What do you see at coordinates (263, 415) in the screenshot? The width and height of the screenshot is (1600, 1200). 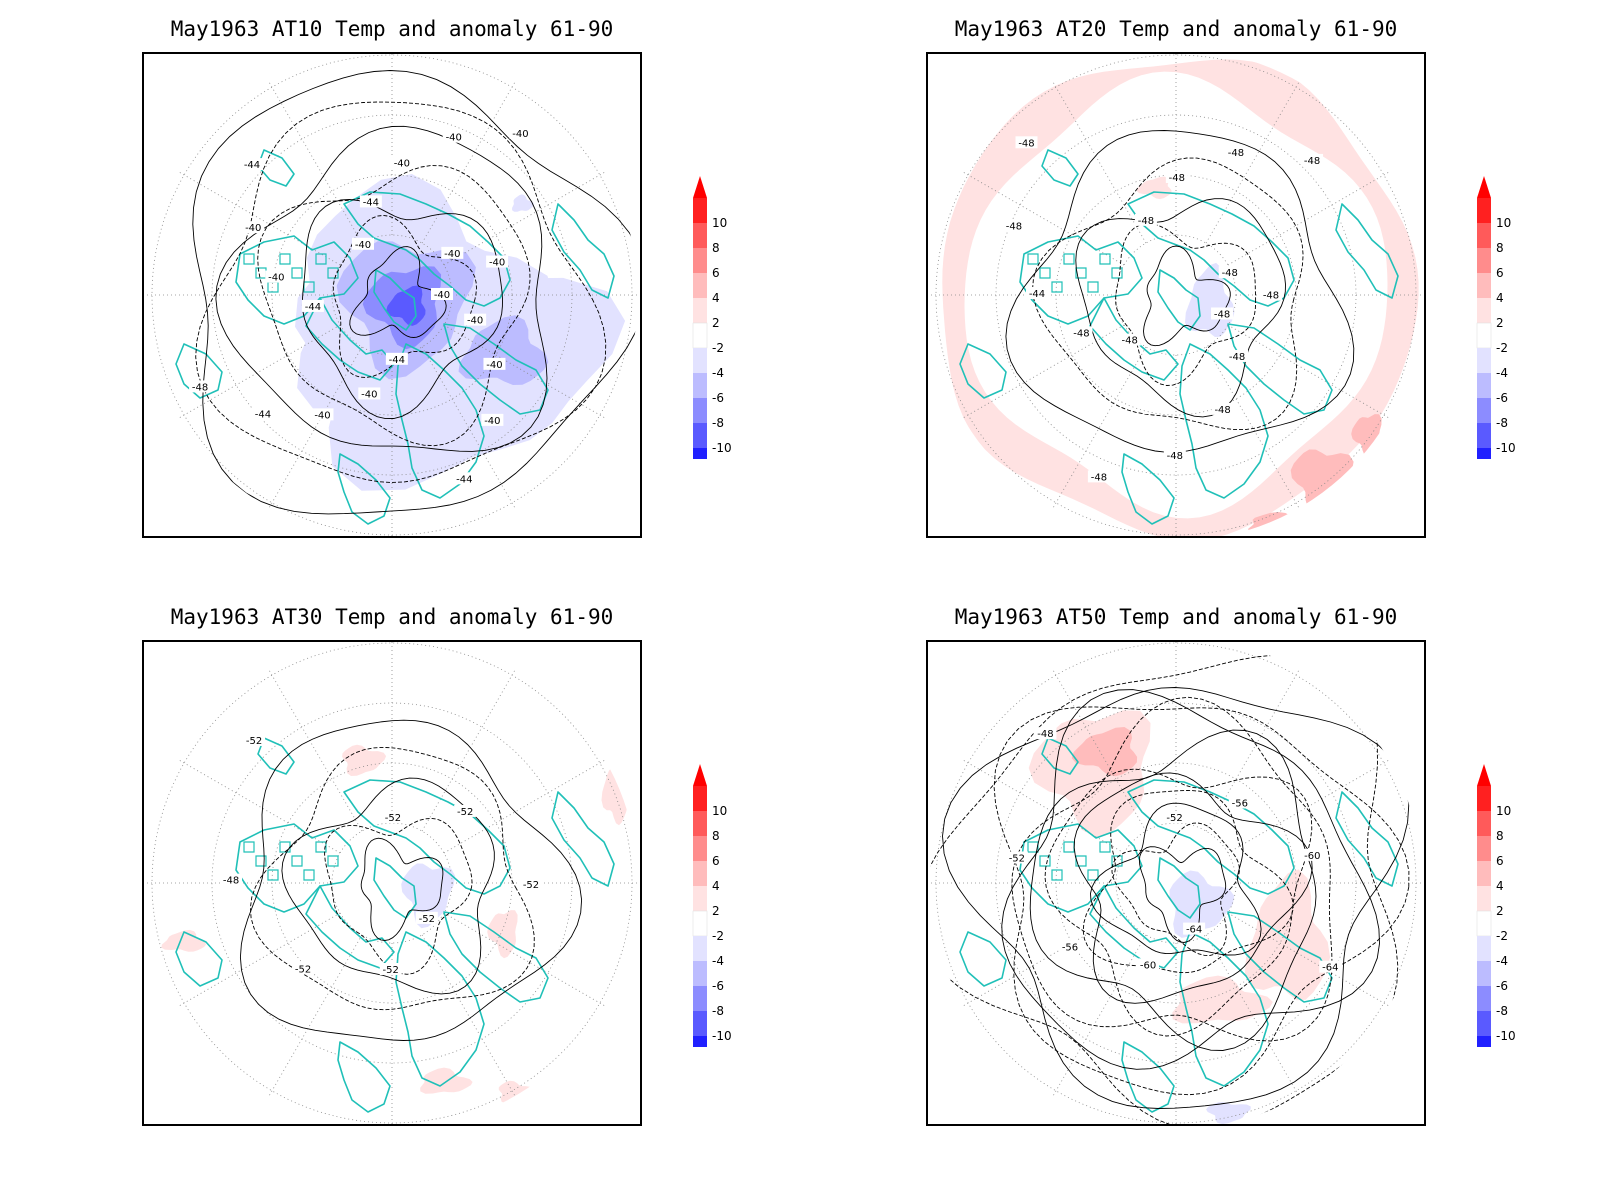 I see `contour-label: -44` at bounding box center [263, 415].